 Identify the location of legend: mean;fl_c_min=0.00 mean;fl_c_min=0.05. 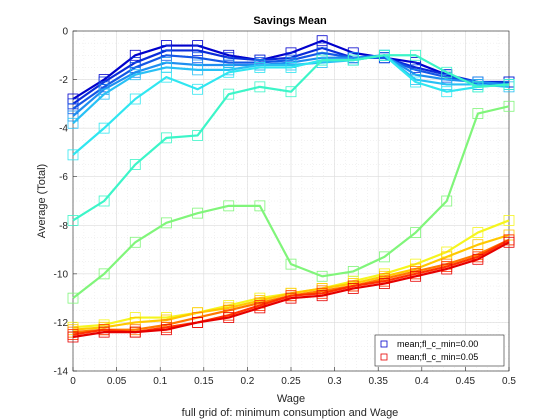
(439, 350).